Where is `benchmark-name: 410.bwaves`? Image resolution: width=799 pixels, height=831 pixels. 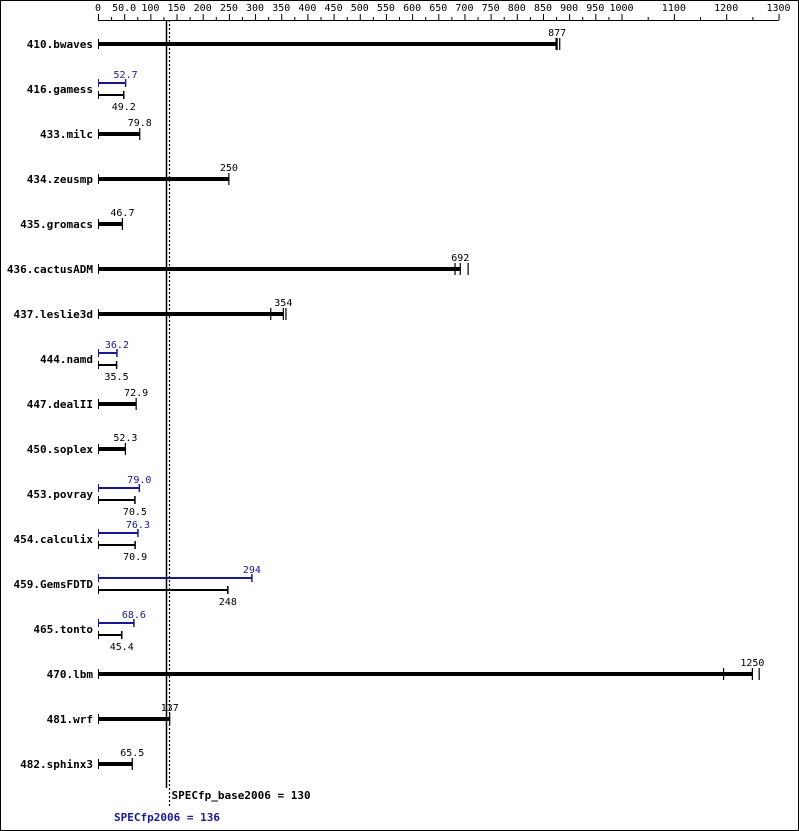
benchmark-name: 410.bwaves is located at coordinates (60, 44).